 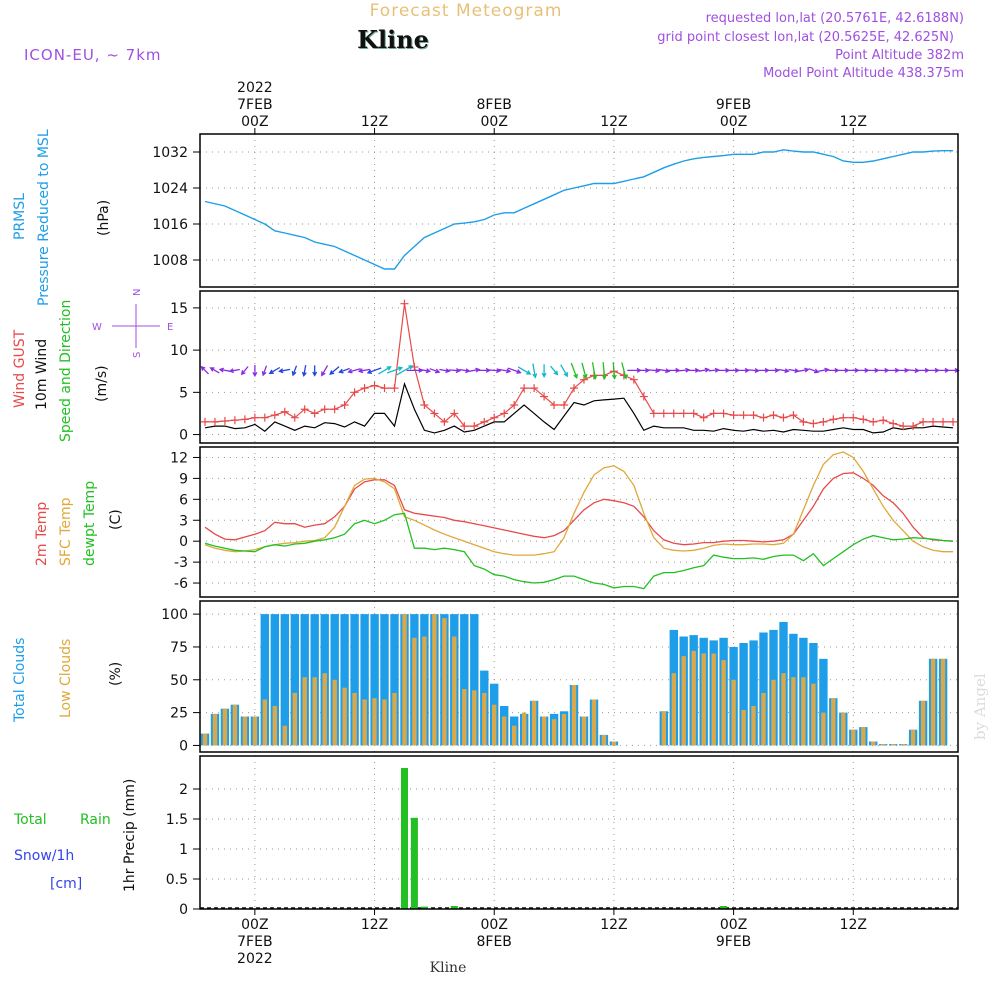 I want to click on temp-ytick-label: 12, so click(x=179, y=458).